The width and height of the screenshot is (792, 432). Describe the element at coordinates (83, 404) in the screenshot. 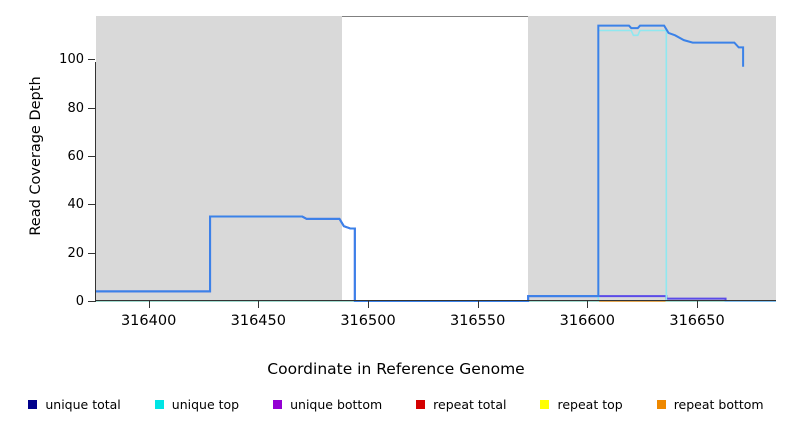

I see `legend-label: unique total` at that location.